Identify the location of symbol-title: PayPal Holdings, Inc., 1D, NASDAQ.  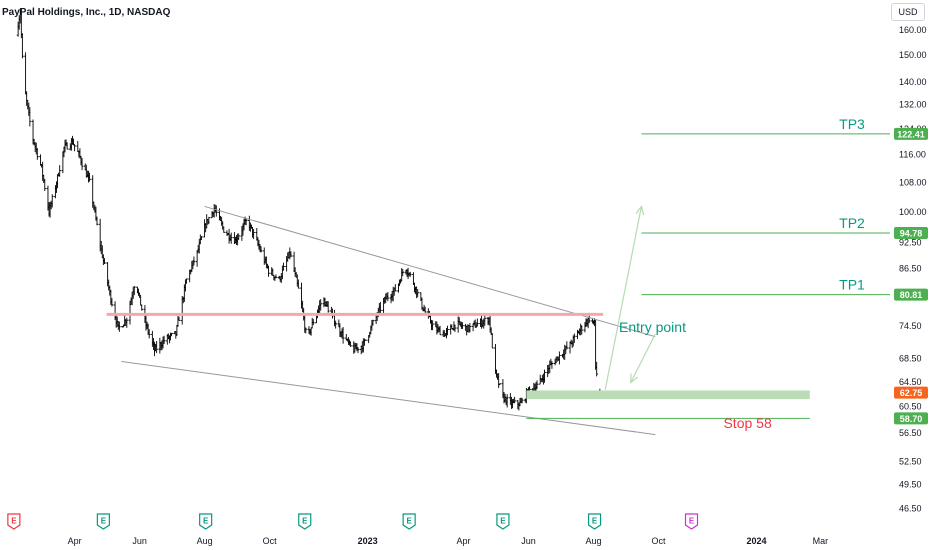
(86, 12).